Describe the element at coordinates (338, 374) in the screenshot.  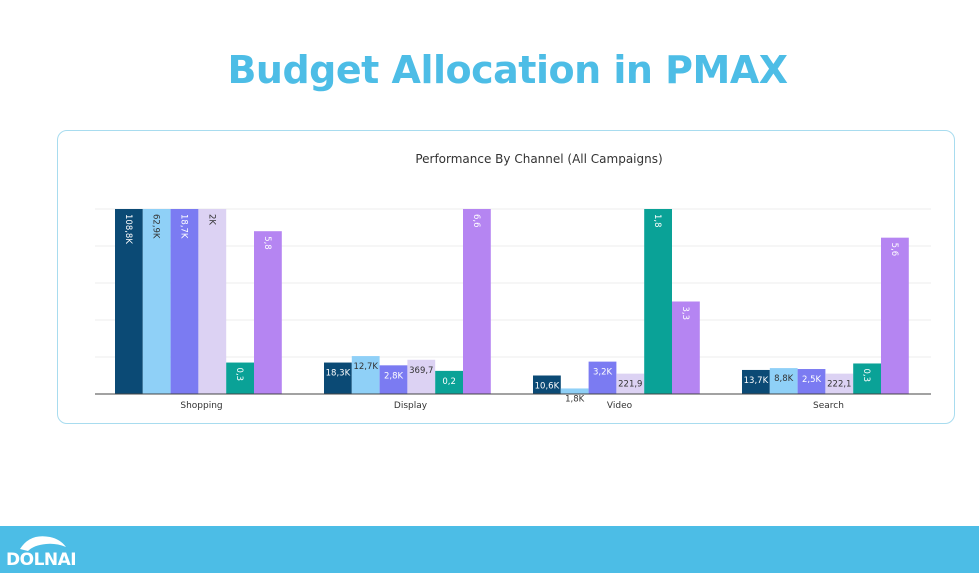
I see `bar-label: 18,3K` at that location.